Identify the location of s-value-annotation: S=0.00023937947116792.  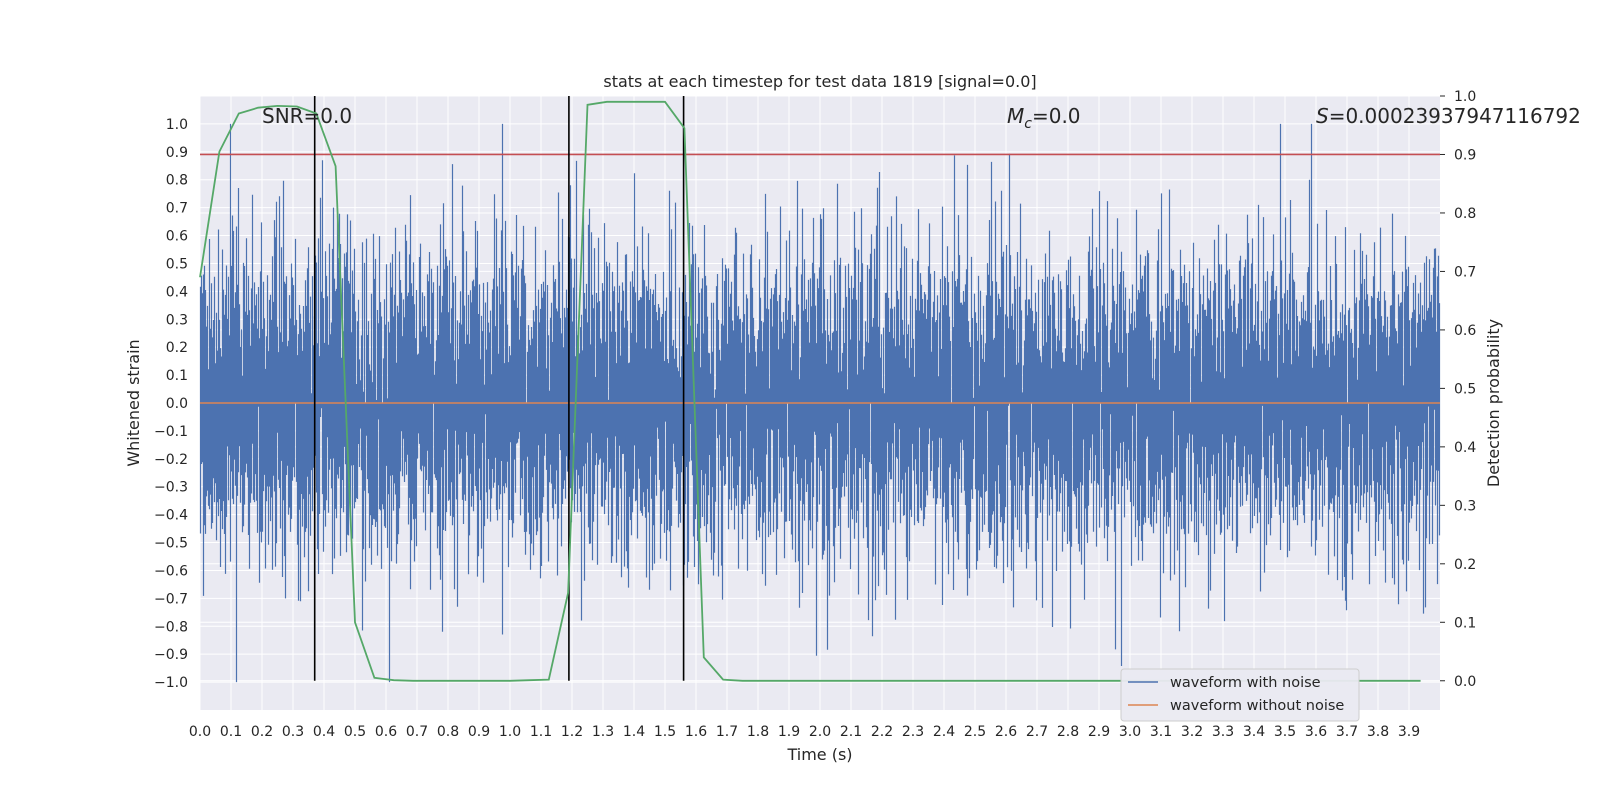
(1448, 116).